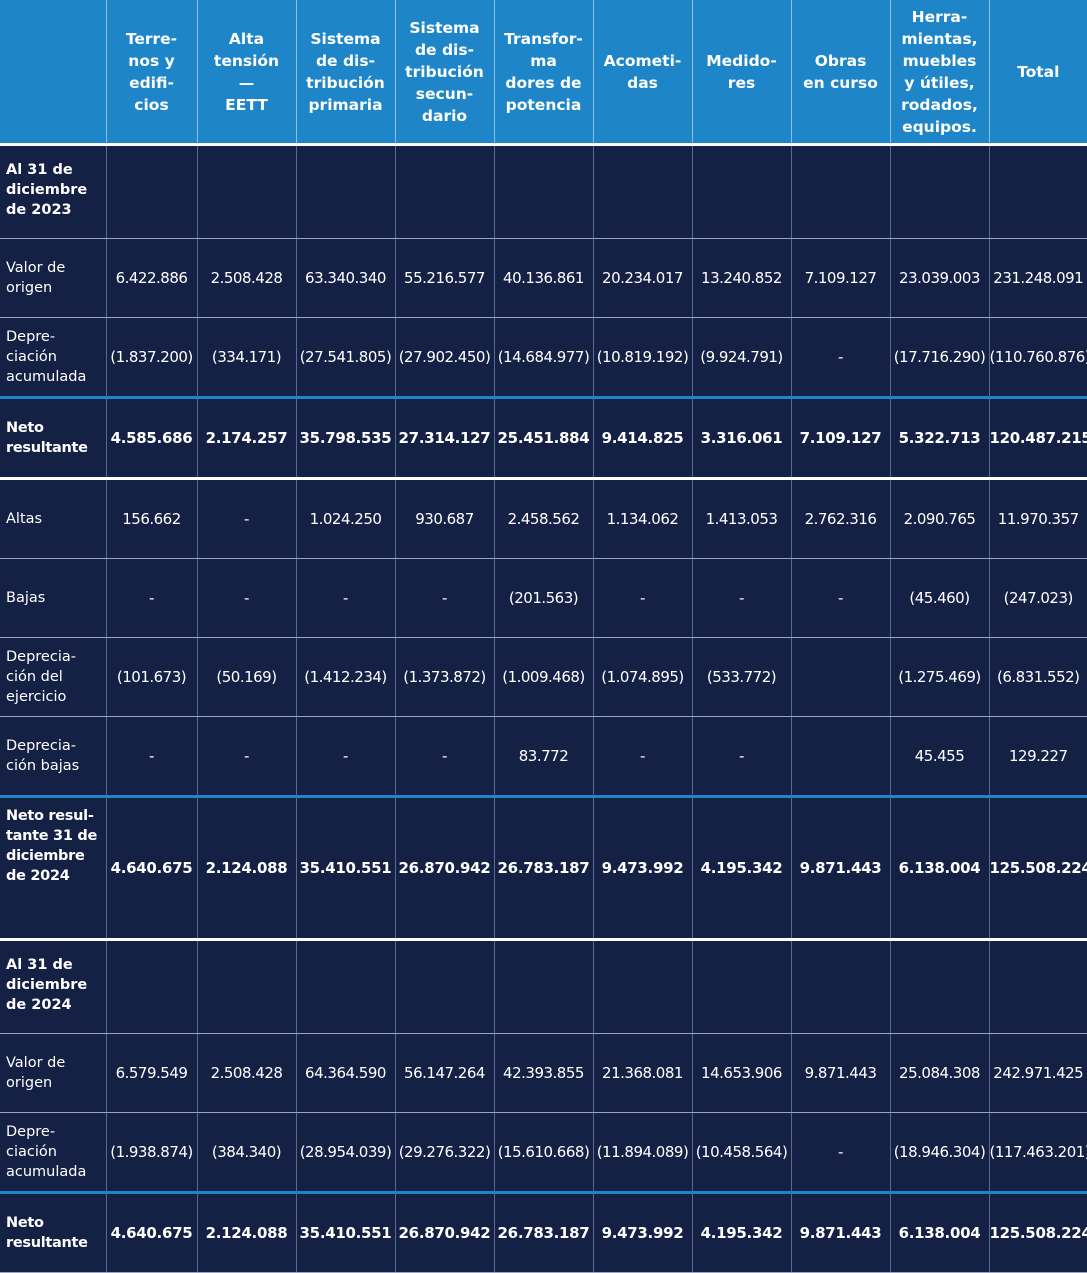 The height and width of the screenshot is (1273, 1087). I want to click on header-secundario: Sistema de dis-tribución secun-dario, so click(444, 73).